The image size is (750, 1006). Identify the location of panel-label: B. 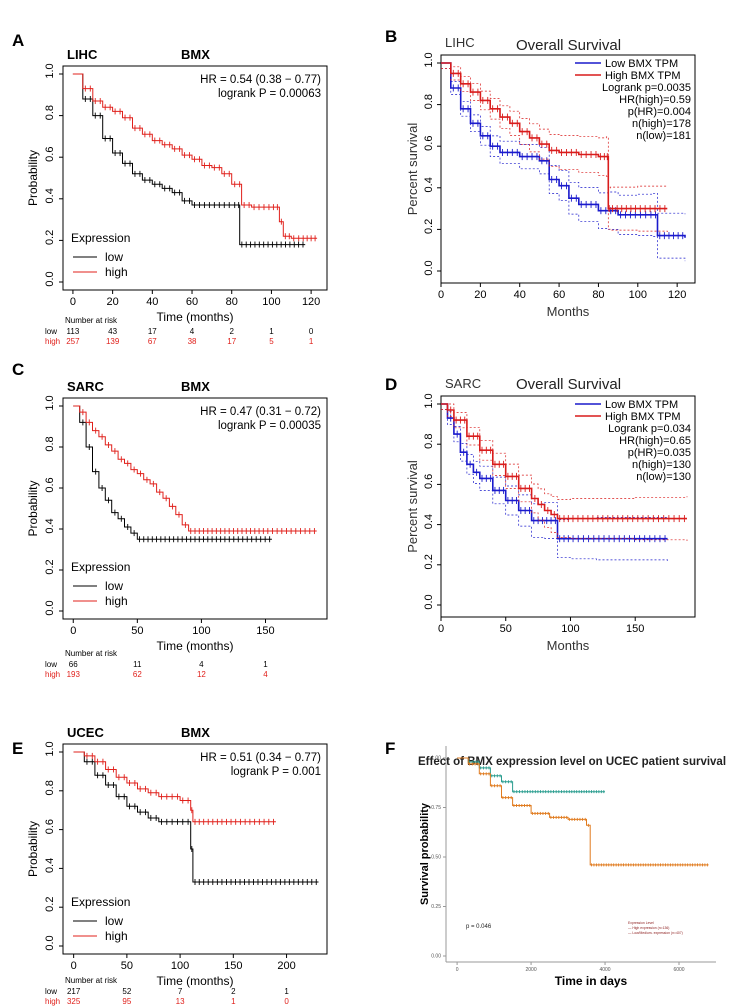
(391, 36).